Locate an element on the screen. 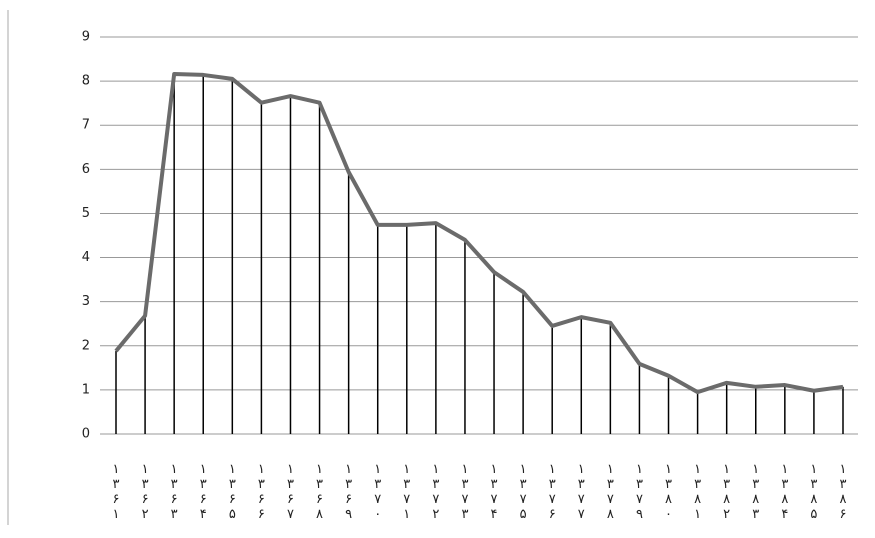 This screenshot has height=538, width=875. y-tick-label: 6 is located at coordinates (86, 169).